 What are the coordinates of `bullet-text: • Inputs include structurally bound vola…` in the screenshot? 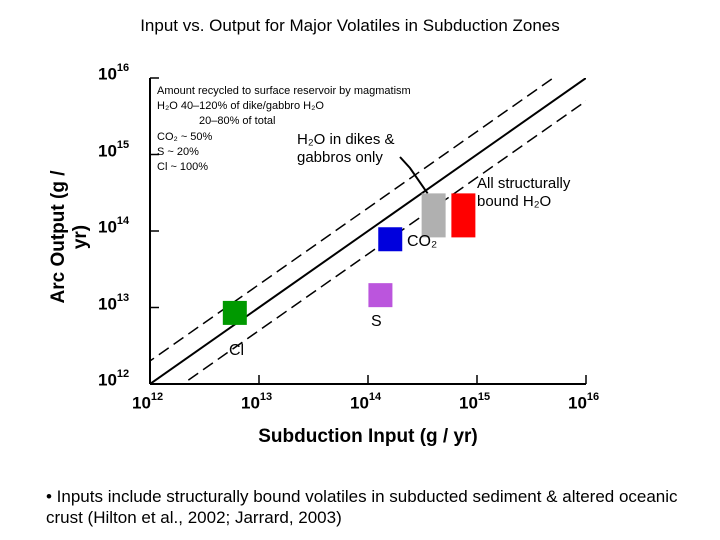 It's located at (362, 507).